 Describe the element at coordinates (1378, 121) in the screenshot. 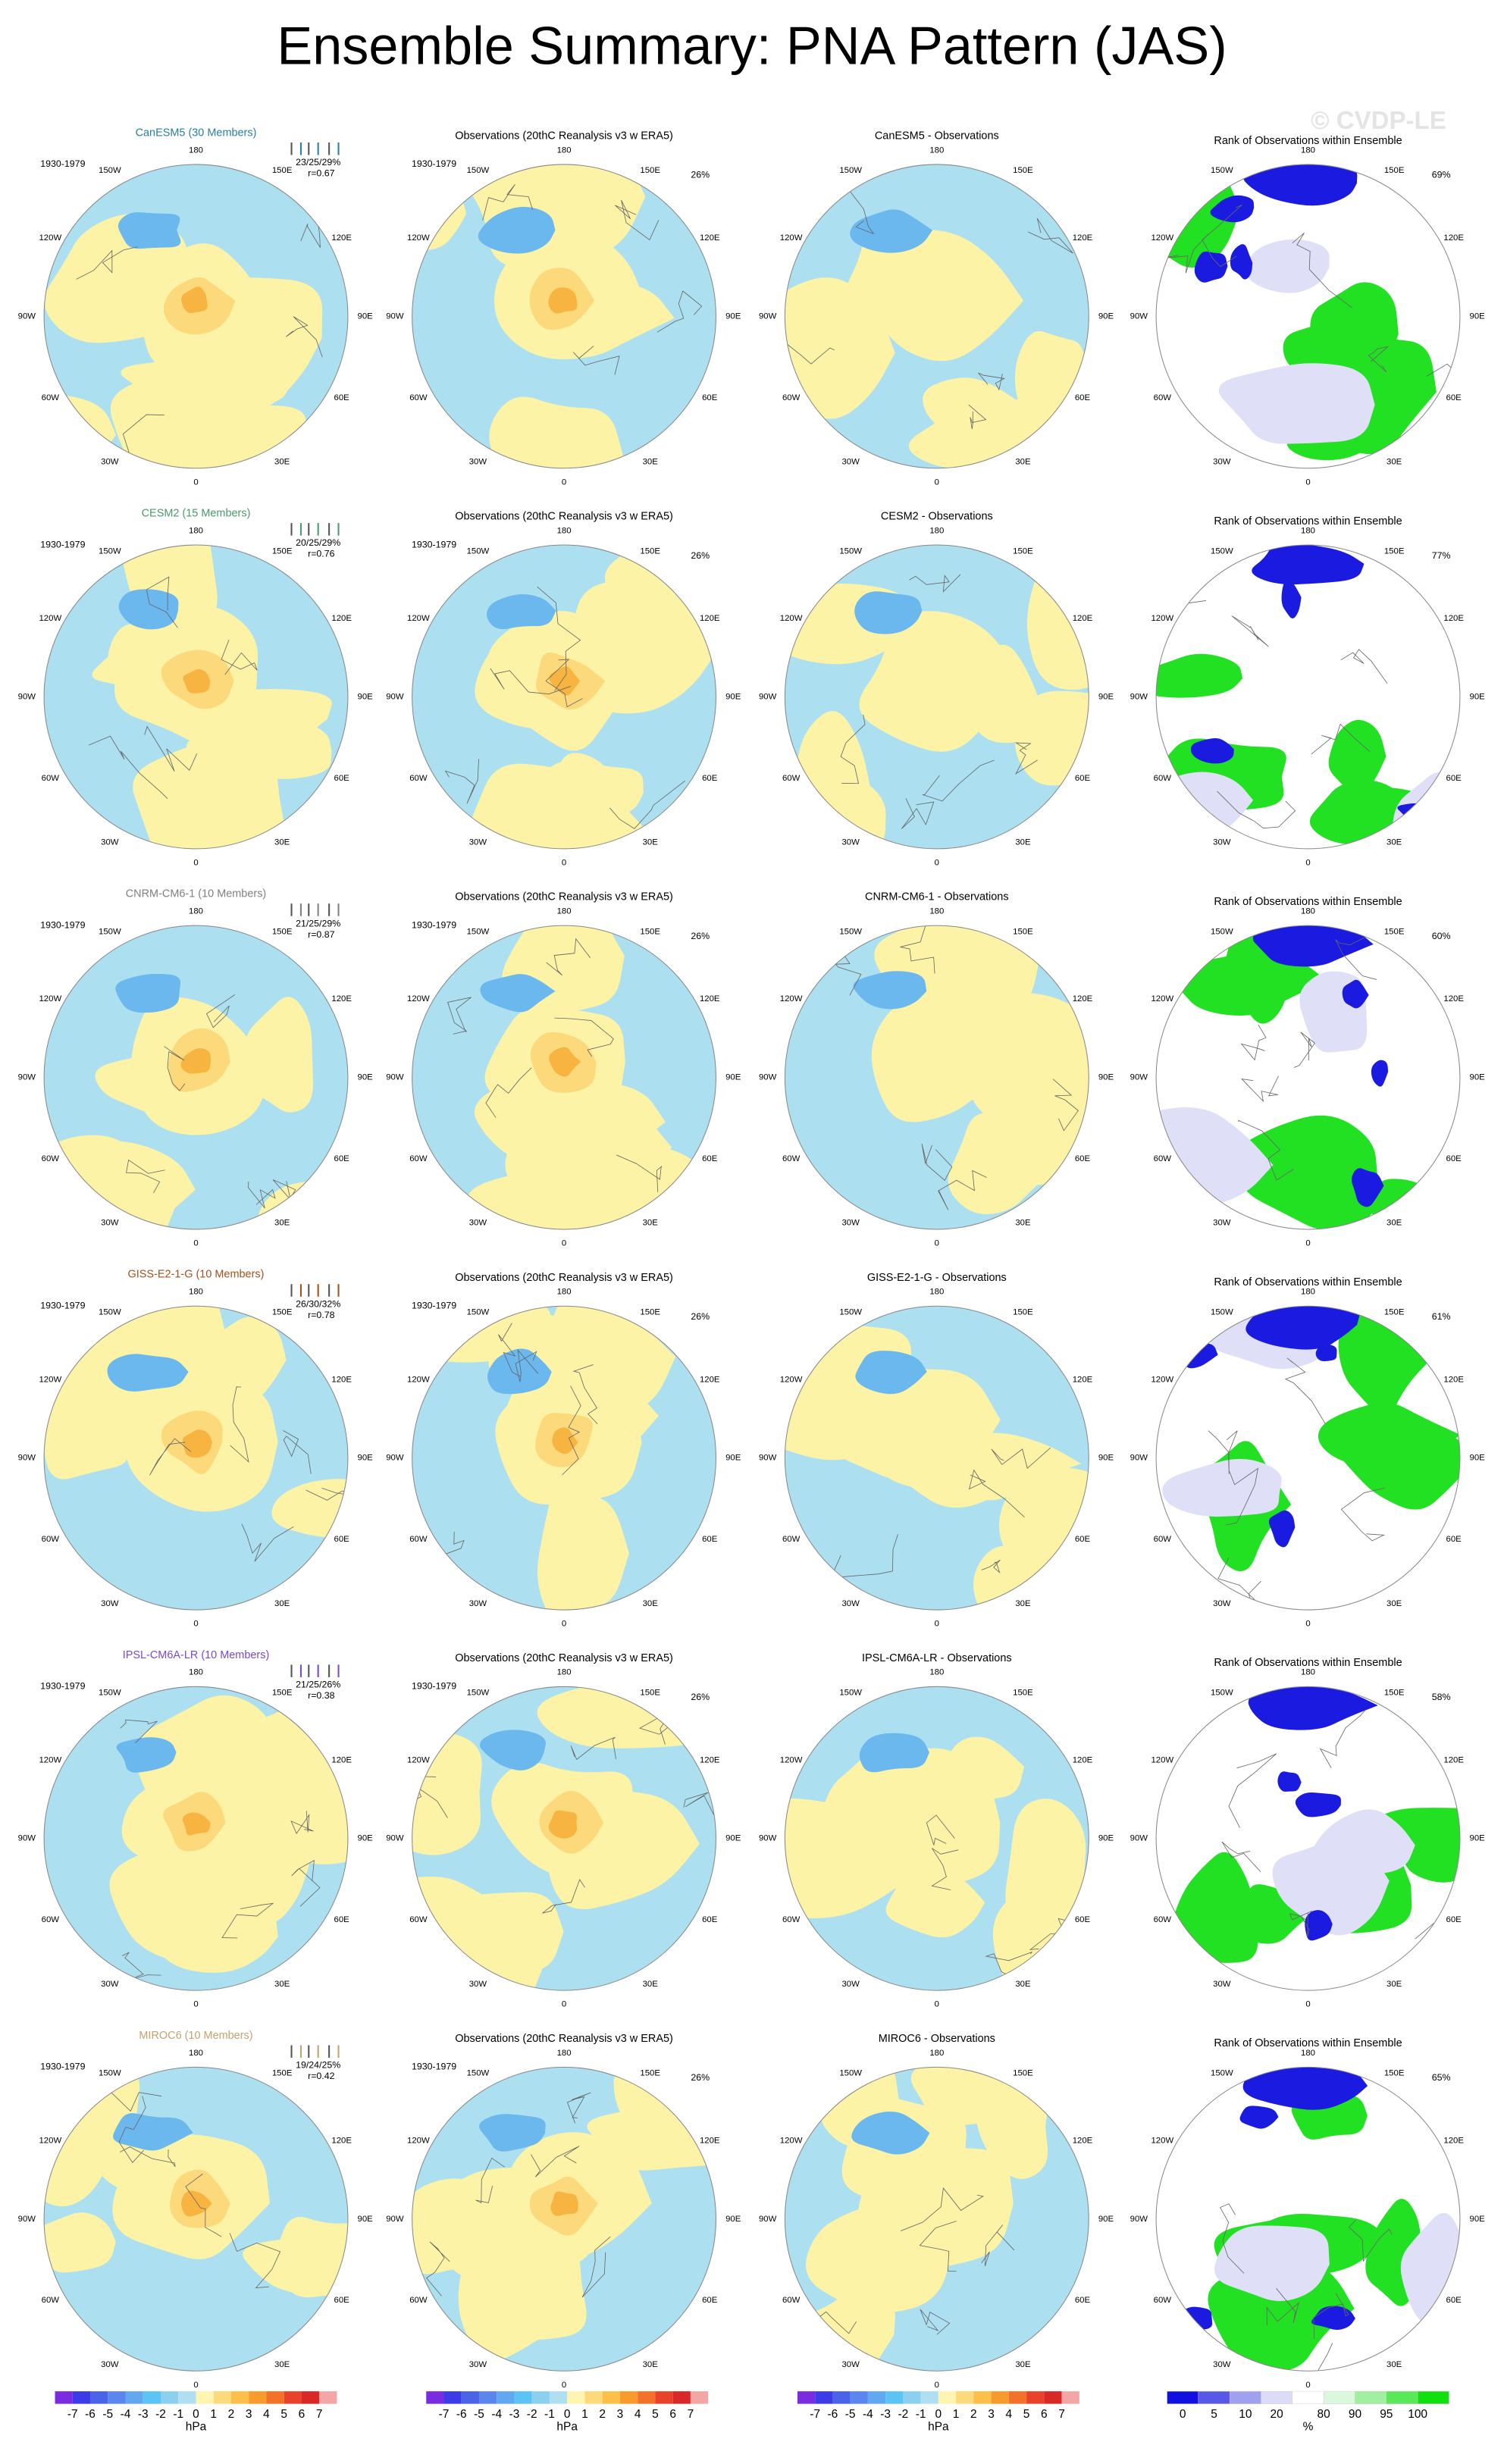

I see `watermark: © CVDP-LE` at that location.